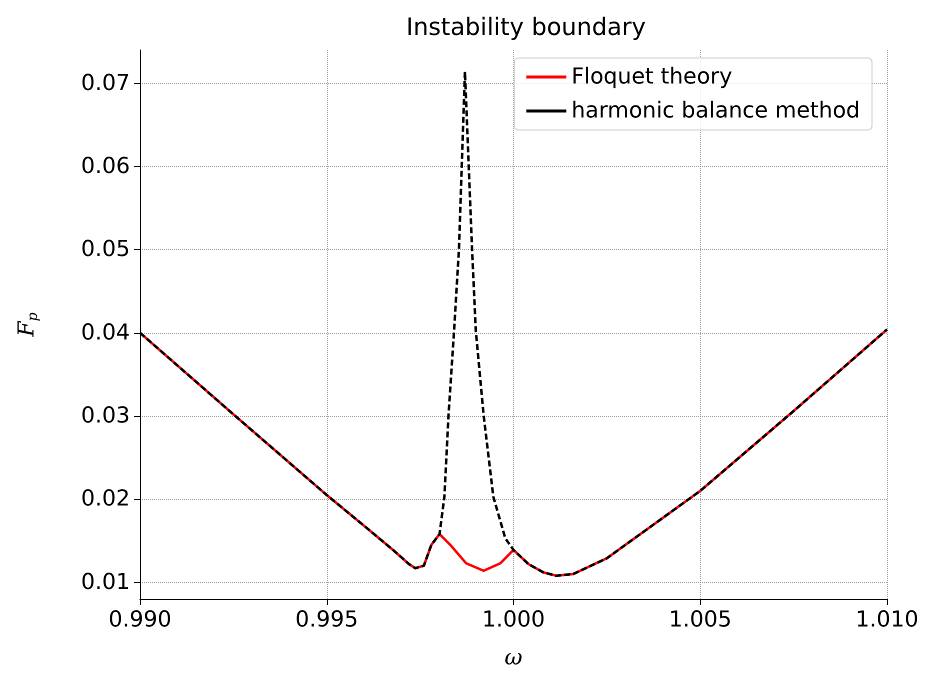 The height and width of the screenshot is (695, 942). I want to click on x-tick-label: 1.010, so click(887, 620).